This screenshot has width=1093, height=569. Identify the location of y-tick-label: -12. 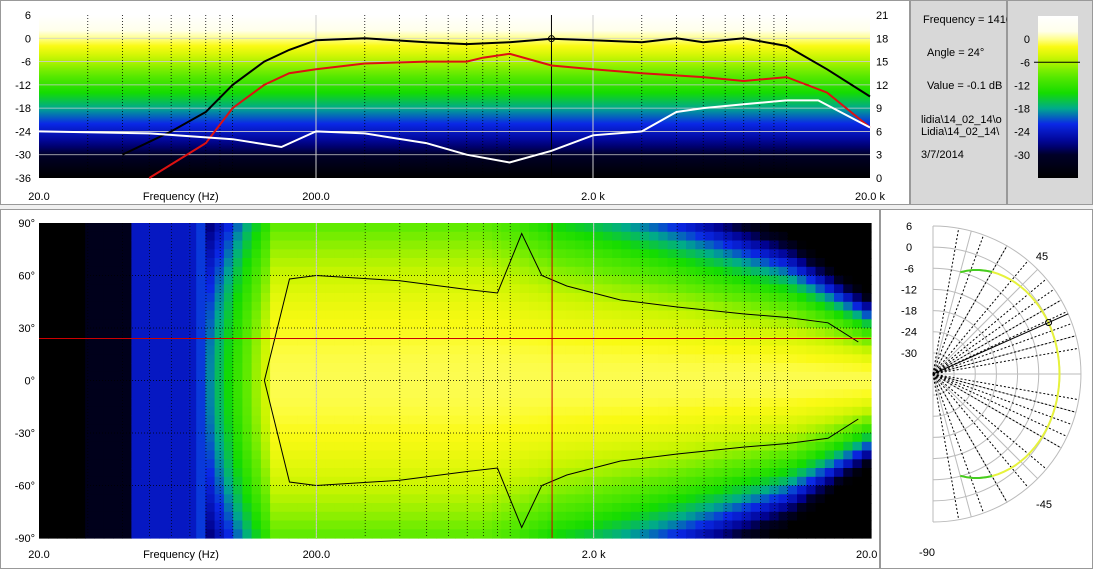
(23, 86).